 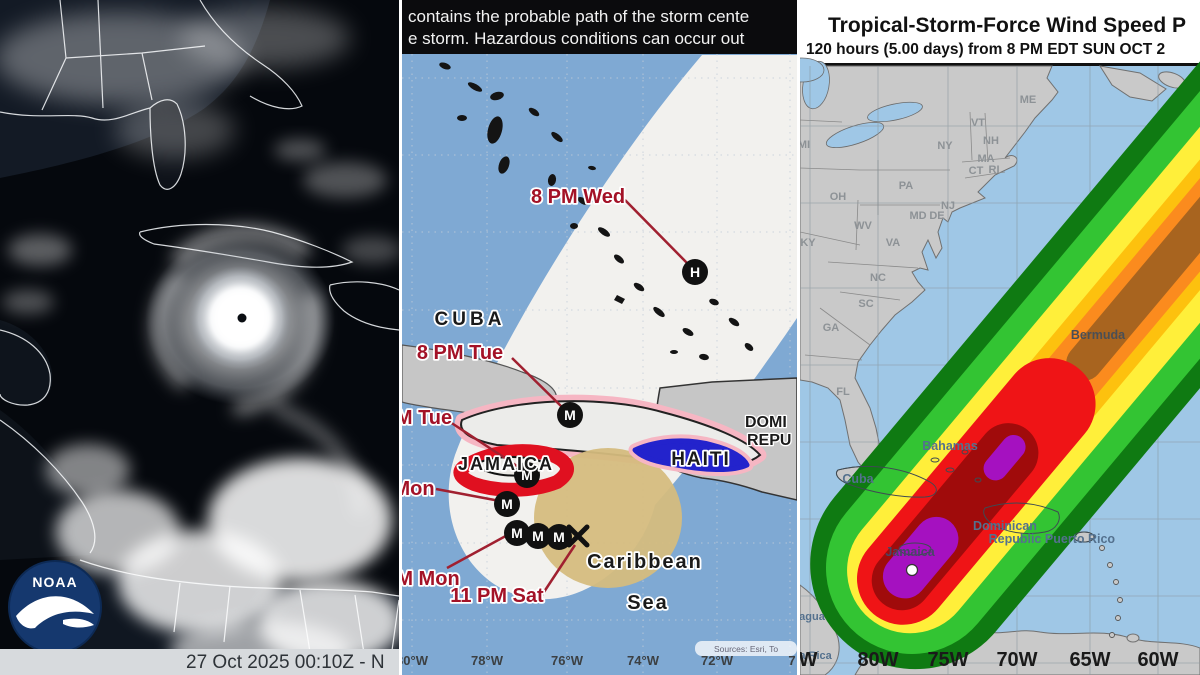 What do you see at coordinates (965, 502) in the screenshot?
I see `coast-overlays` at bounding box center [965, 502].